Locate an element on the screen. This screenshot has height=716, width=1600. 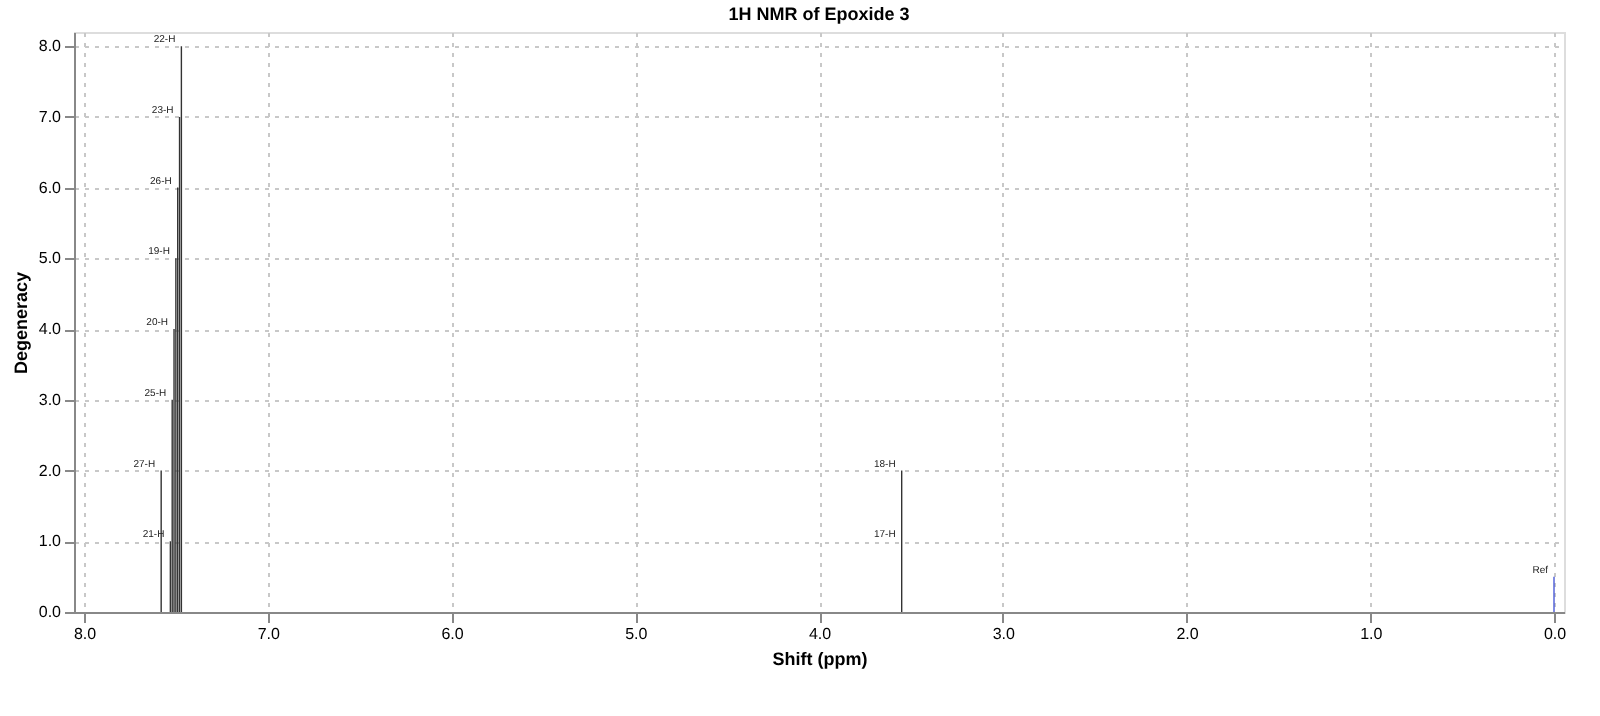
y-tick-label: 3.0 is located at coordinates (50, 399).